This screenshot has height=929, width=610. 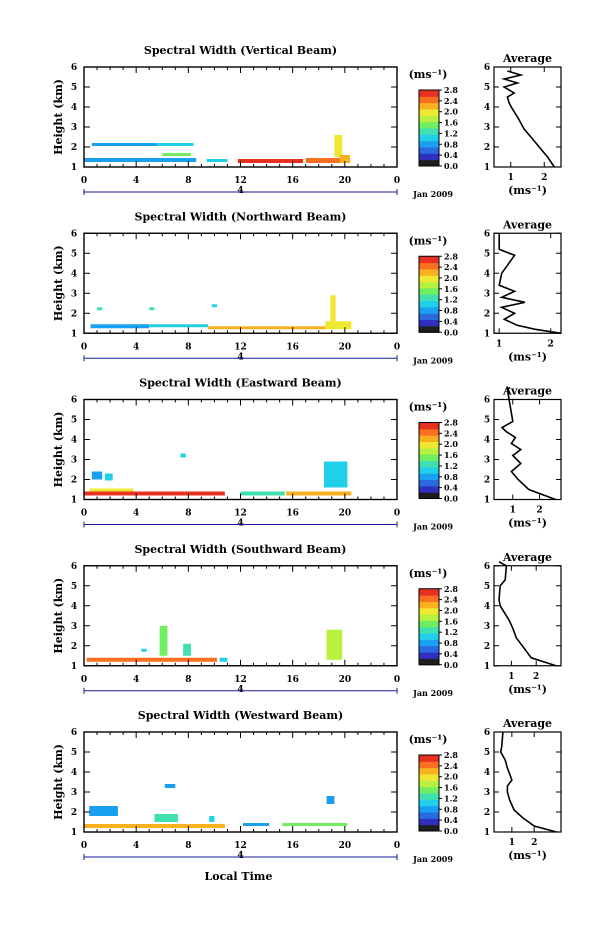 I want to click on y-tick-label: 5, so click(x=74, y=587).